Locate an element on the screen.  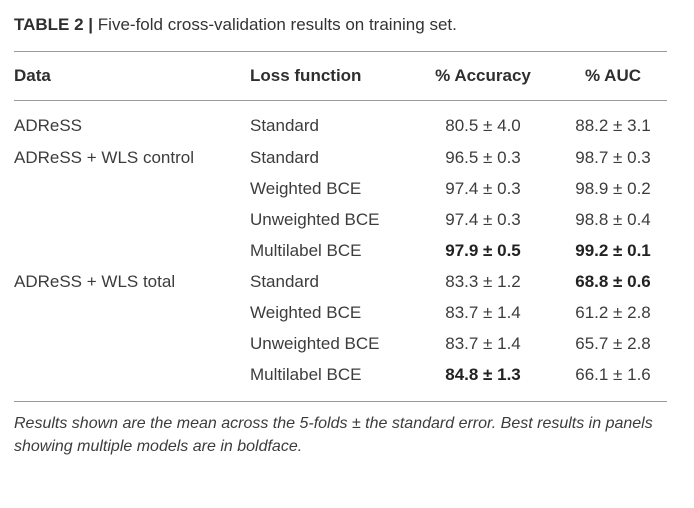
cell-accuracy: 83.3 ± 1.2 is located at coordinates (483, 281).